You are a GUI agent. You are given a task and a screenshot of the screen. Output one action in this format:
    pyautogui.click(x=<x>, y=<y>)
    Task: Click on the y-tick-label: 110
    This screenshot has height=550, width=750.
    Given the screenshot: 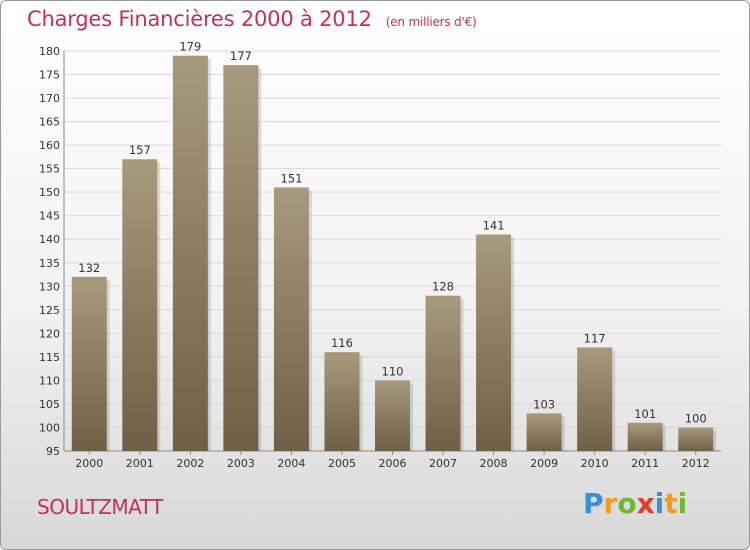 What is the action you would take?
    pyautogui.click(x=49, y=380)
    